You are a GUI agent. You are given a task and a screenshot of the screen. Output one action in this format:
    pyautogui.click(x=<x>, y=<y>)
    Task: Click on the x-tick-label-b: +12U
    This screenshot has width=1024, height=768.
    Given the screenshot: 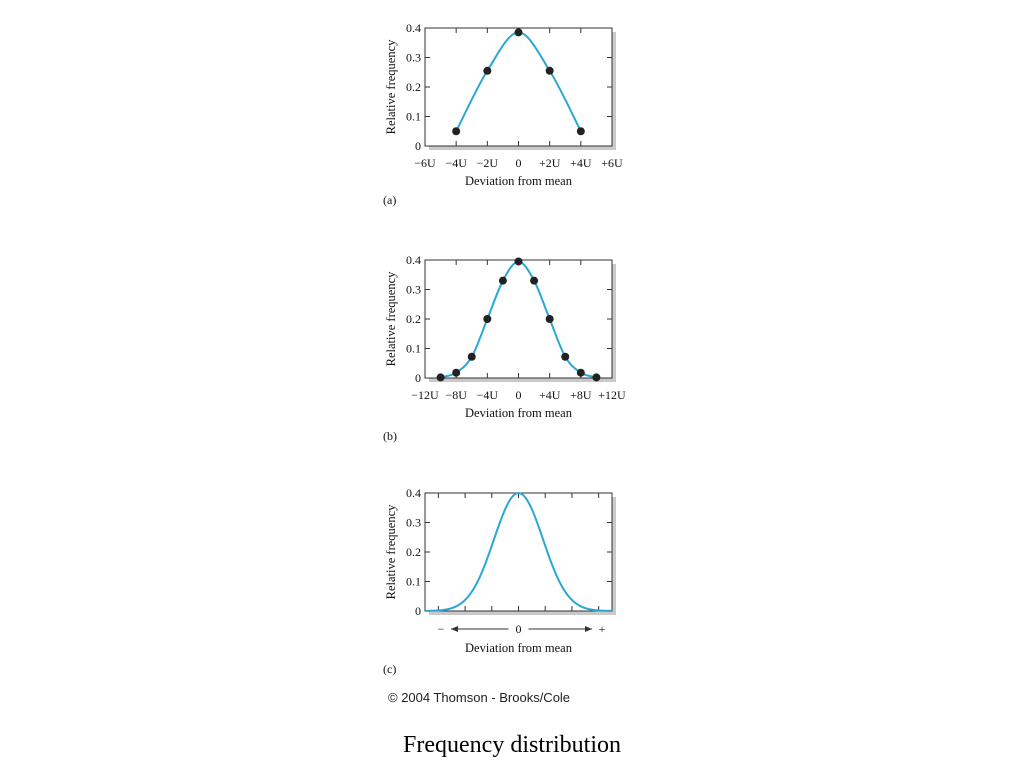 What is the action you would take?
    pyautogui.click(x=612, y=395)
    